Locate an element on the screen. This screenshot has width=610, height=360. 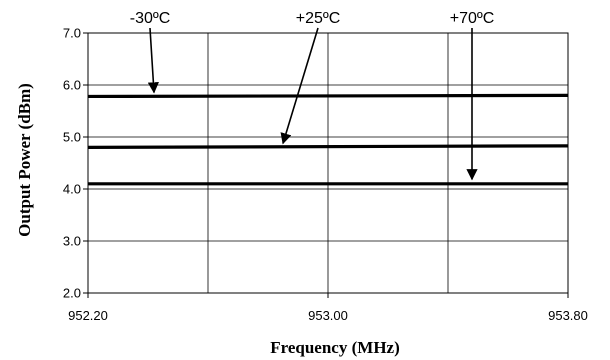
y-tick-label: 2.0 is located at coordinates (72, 293).